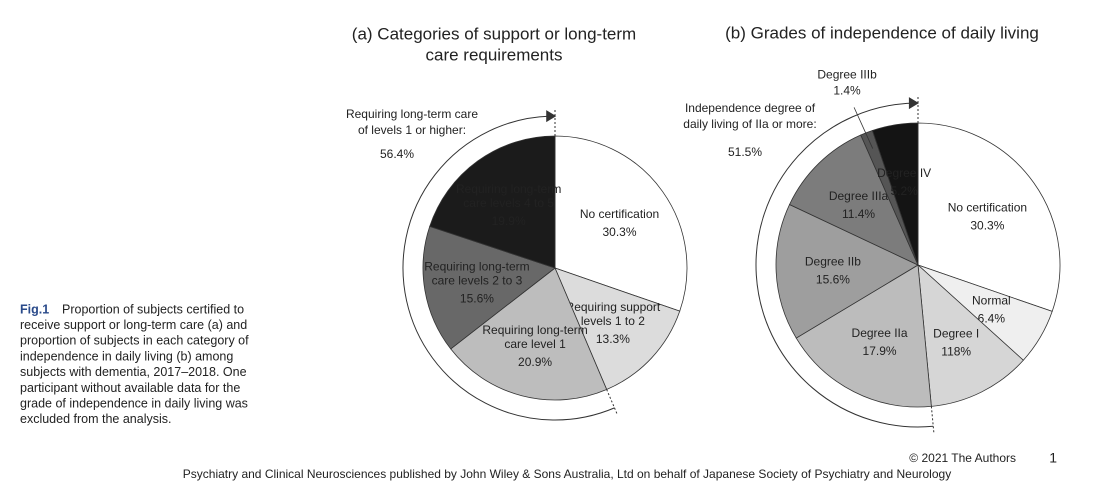 This screenshot has height=485, width=1097. Describe the element at coordinates (745, 152) in the screenshot. I see `annotation-value: 51.5%` at that location.